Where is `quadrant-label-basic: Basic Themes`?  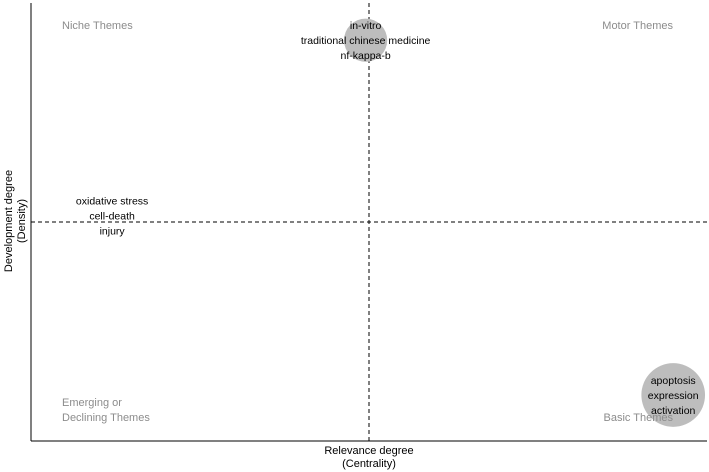 quadrant-label-basic: Basic Themes is located at coordinates (639, 418).